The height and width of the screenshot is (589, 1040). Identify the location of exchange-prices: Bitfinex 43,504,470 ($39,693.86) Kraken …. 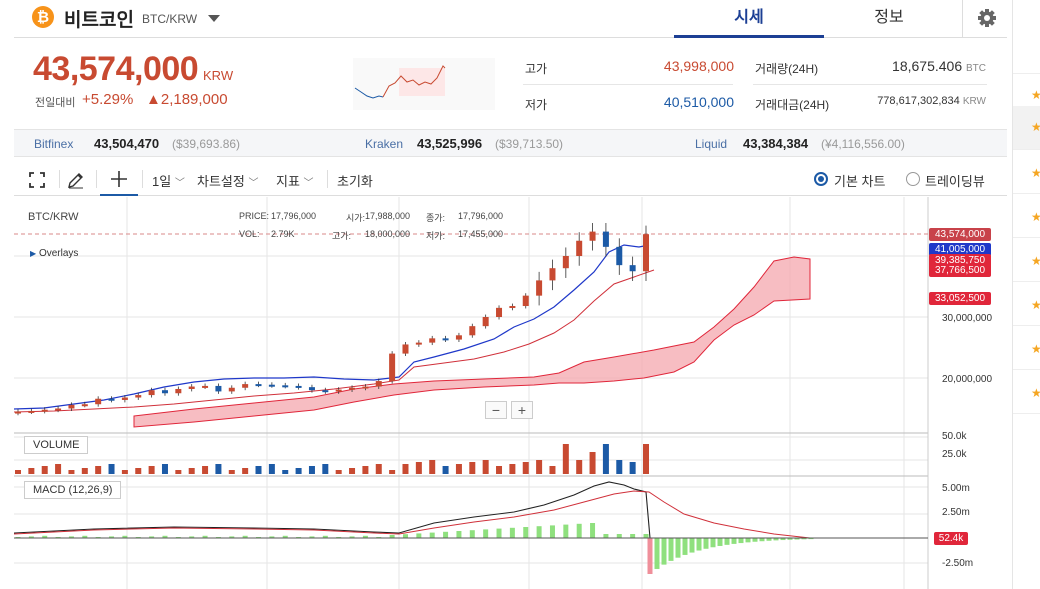
(510, 143).